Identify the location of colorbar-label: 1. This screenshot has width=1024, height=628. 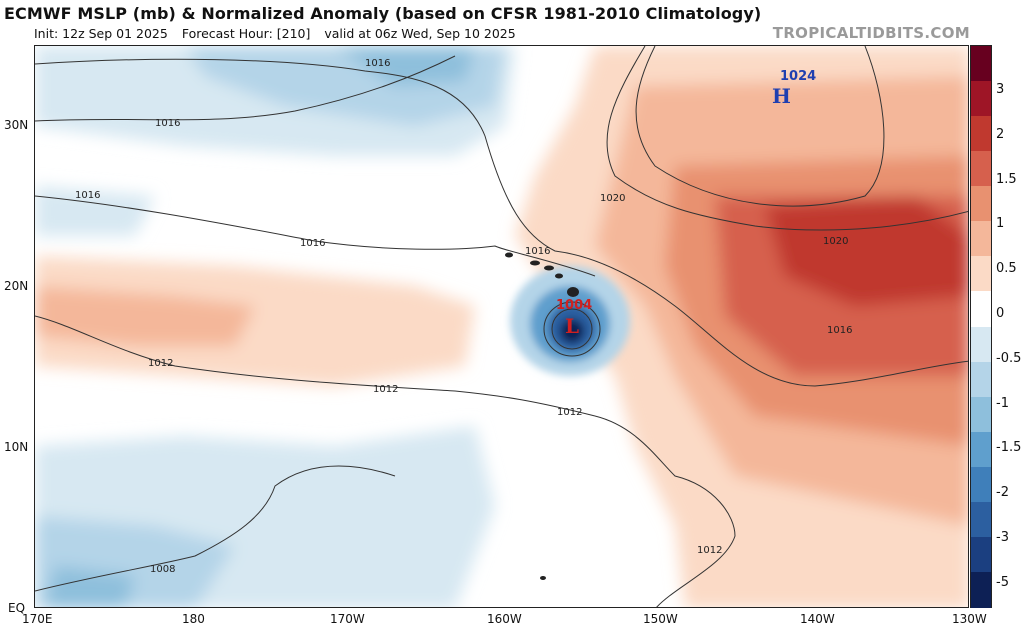
(1000, 224).